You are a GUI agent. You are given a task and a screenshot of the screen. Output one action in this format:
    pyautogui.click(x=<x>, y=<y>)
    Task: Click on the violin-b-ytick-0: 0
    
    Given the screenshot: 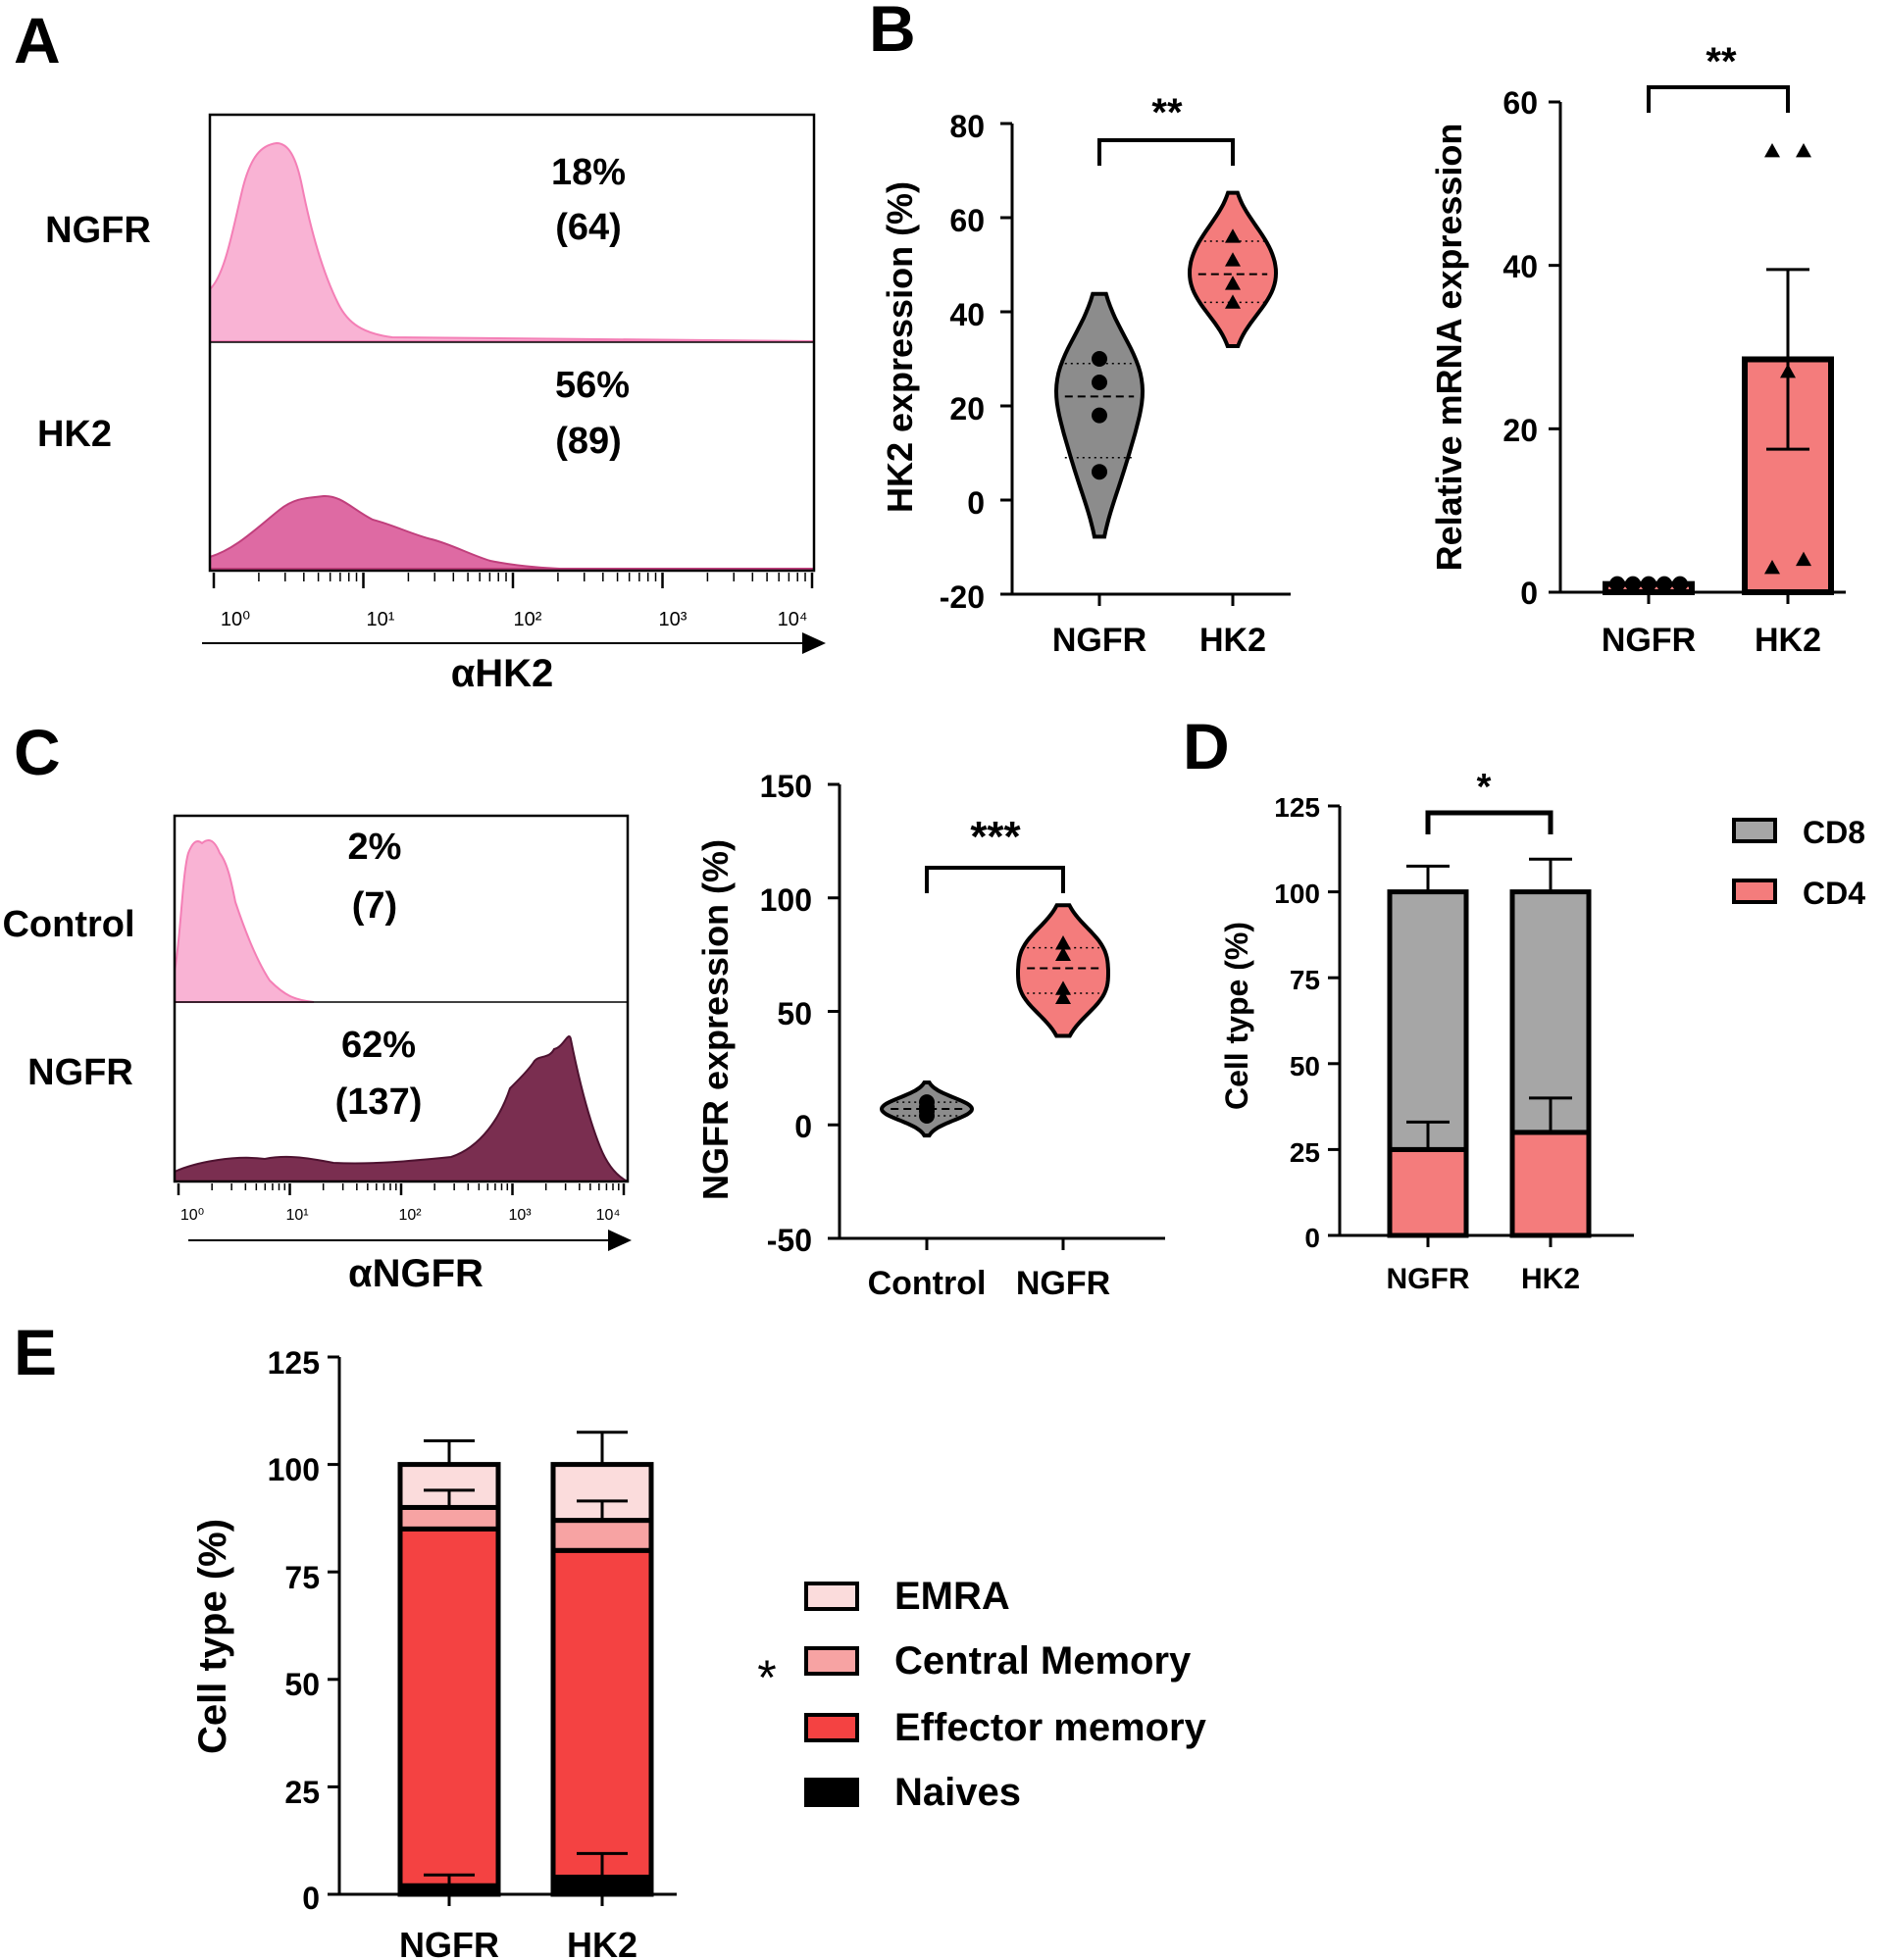 What is the action you would take?
    pyautogui.click(x=976, y=503)
    